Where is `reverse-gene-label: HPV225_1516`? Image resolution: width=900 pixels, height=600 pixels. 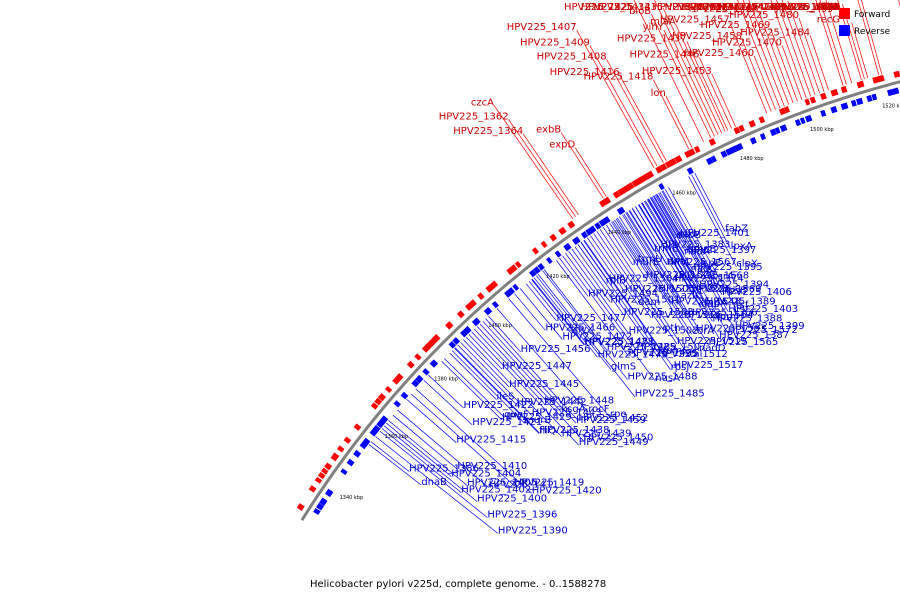 reverse-gene-label: HPV225_1516 is located at coordinates (686, 315).